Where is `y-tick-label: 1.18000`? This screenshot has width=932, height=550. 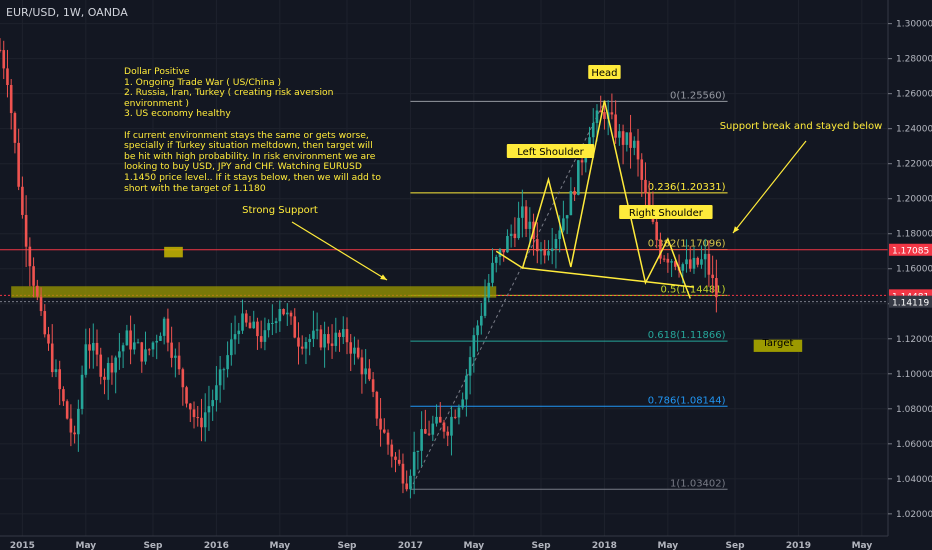
y-tick-label: 1.18000 is located at coordinates (914, 235).